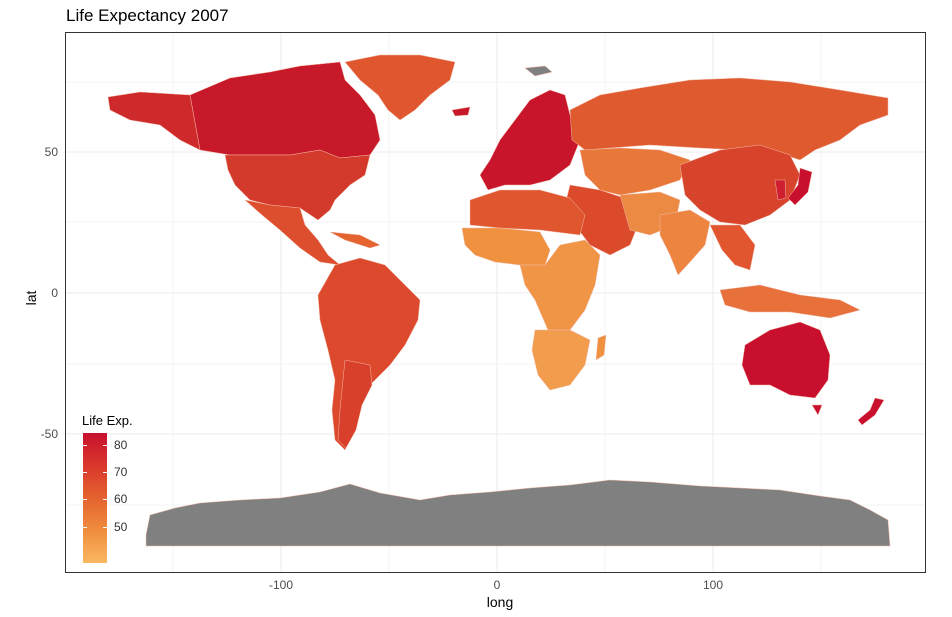 The image size is (952, 617). What do you see at coordinates (51, 152) in the screenshot?
I see `y-tick-label: 50` at bounding box center [51, 152].